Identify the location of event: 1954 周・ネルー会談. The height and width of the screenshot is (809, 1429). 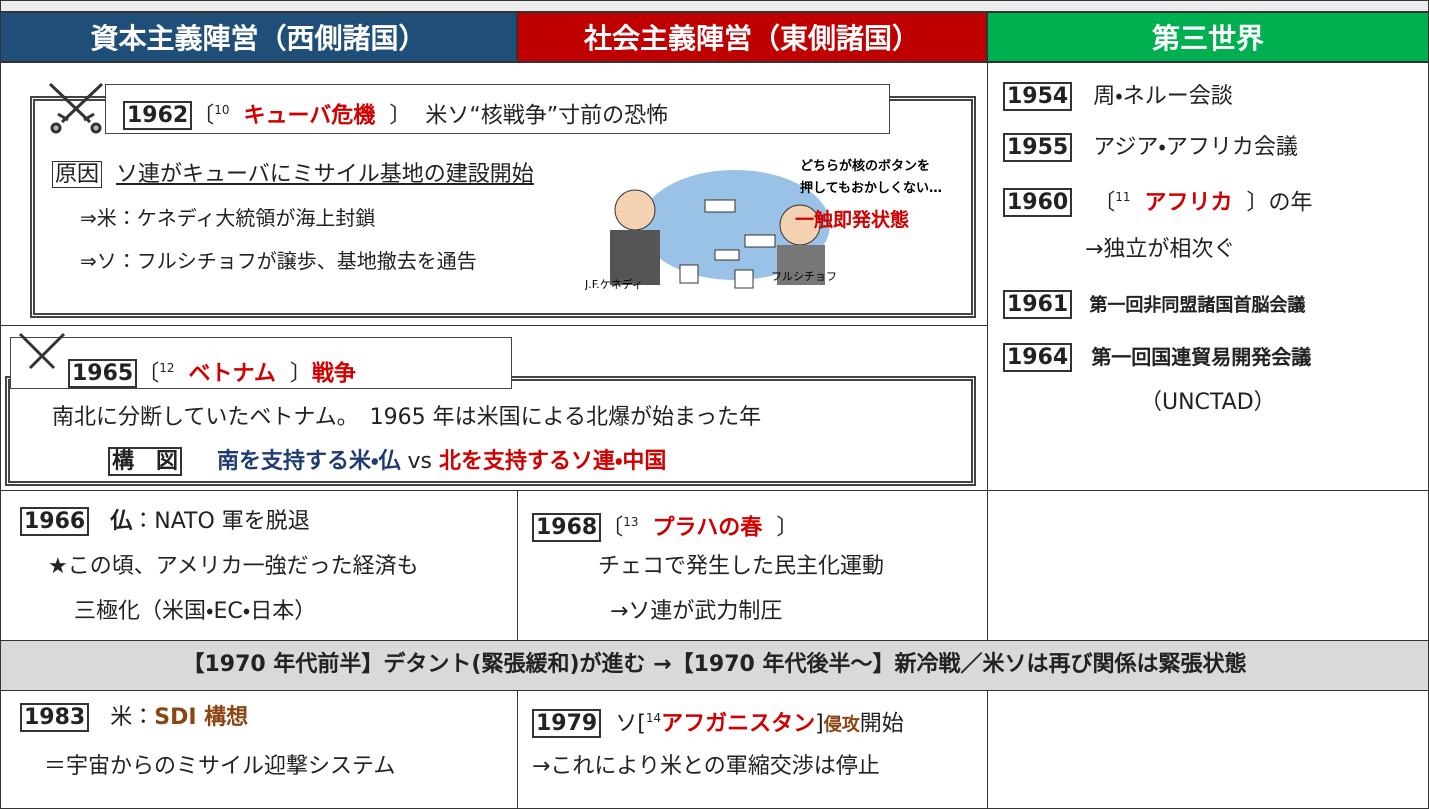
(1118, 97).